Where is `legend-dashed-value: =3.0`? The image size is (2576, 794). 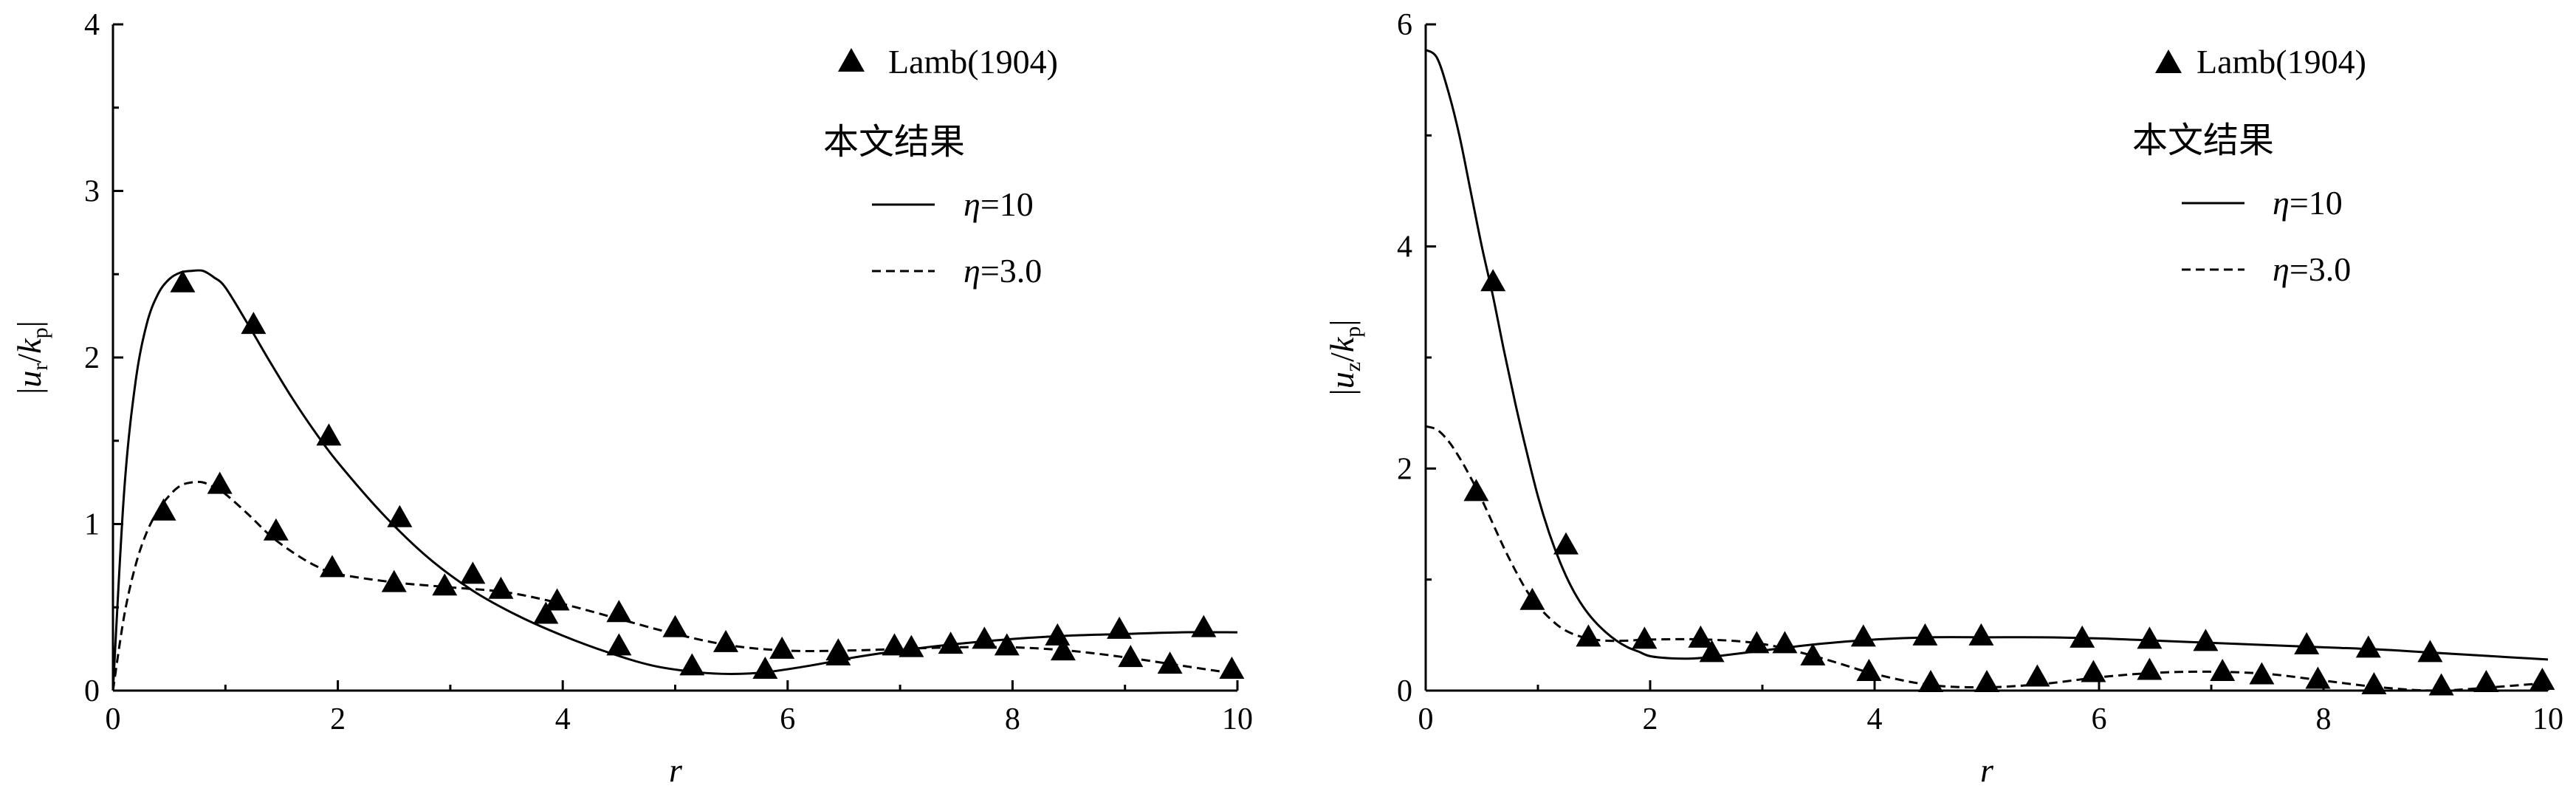 legend-dashed-value: =3.0 is located at coordinates (2320, 269).